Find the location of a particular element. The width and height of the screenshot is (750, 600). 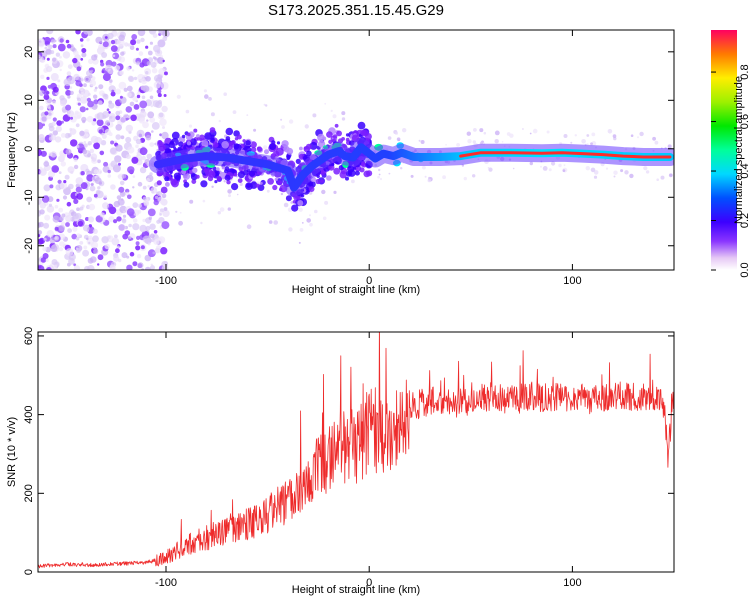

spectrogram-y-tick-label: -20 is located at coordinates (29, 246).